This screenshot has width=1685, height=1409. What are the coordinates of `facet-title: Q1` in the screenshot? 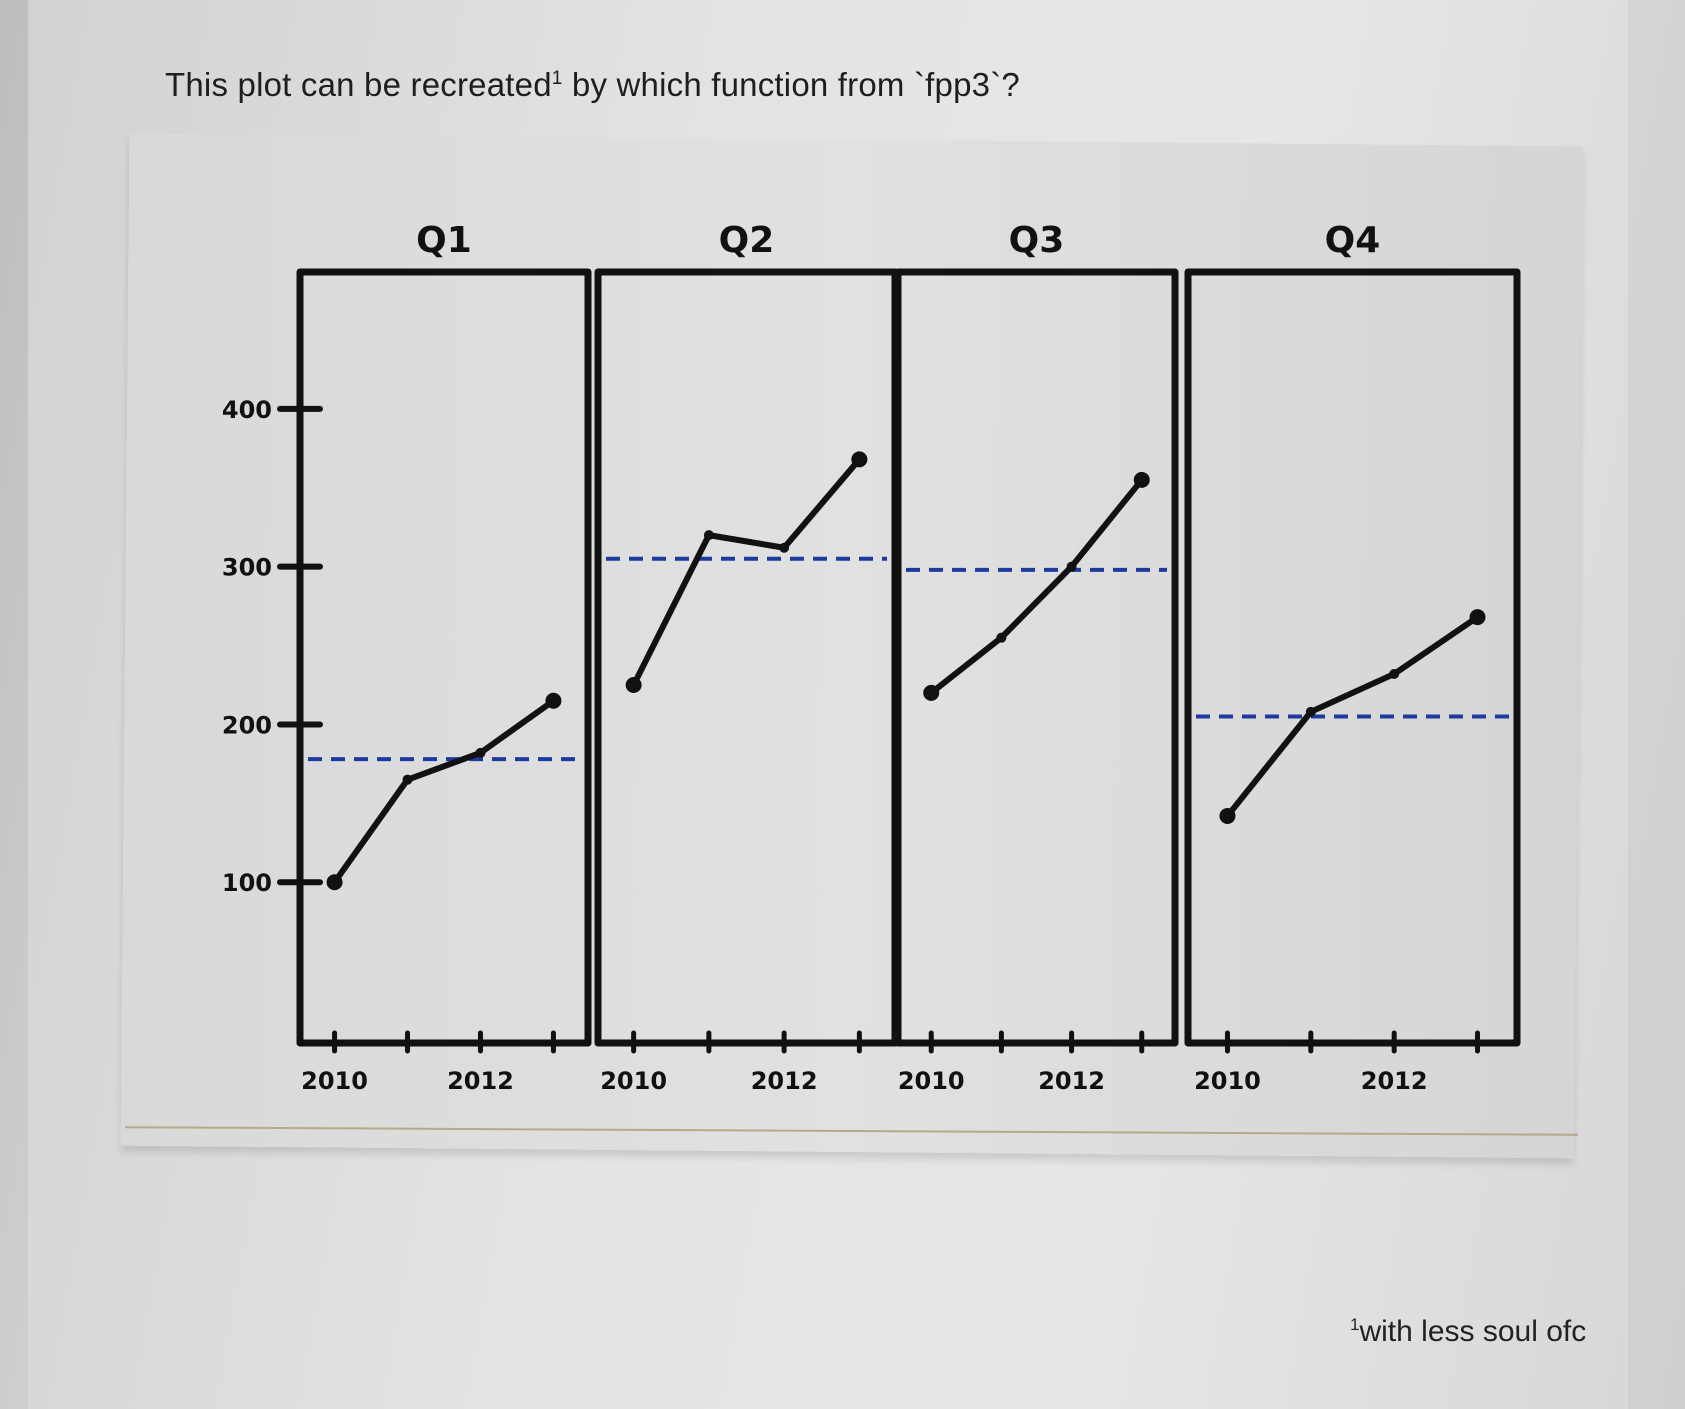 It's located at (444, 240).